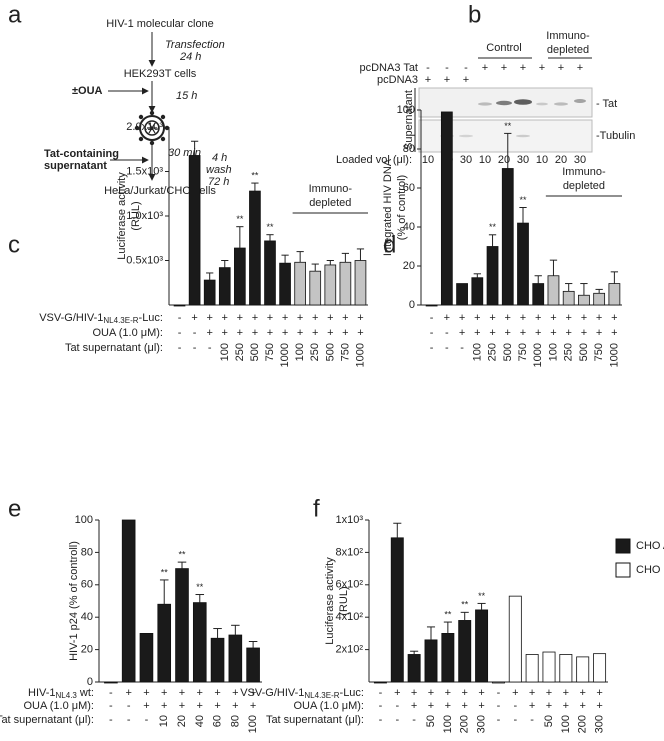 This screenshot has width=664, height=741. I want to click on y-axis-label: (% of control), so click(402, 207).